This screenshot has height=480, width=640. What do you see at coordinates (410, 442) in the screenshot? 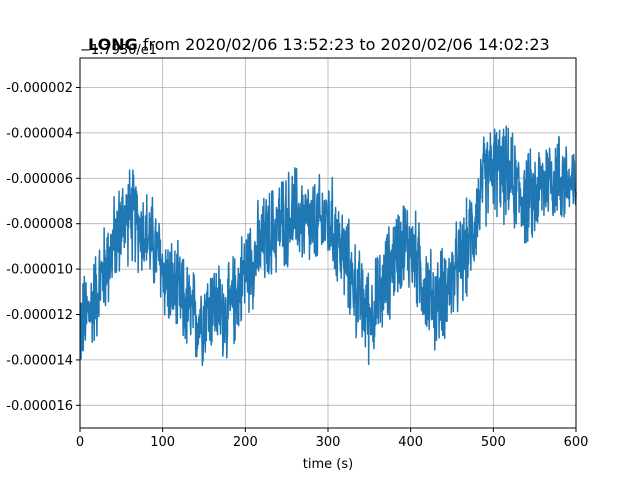
I see `x-tick-label: 400` at bounding box center [410, 442].